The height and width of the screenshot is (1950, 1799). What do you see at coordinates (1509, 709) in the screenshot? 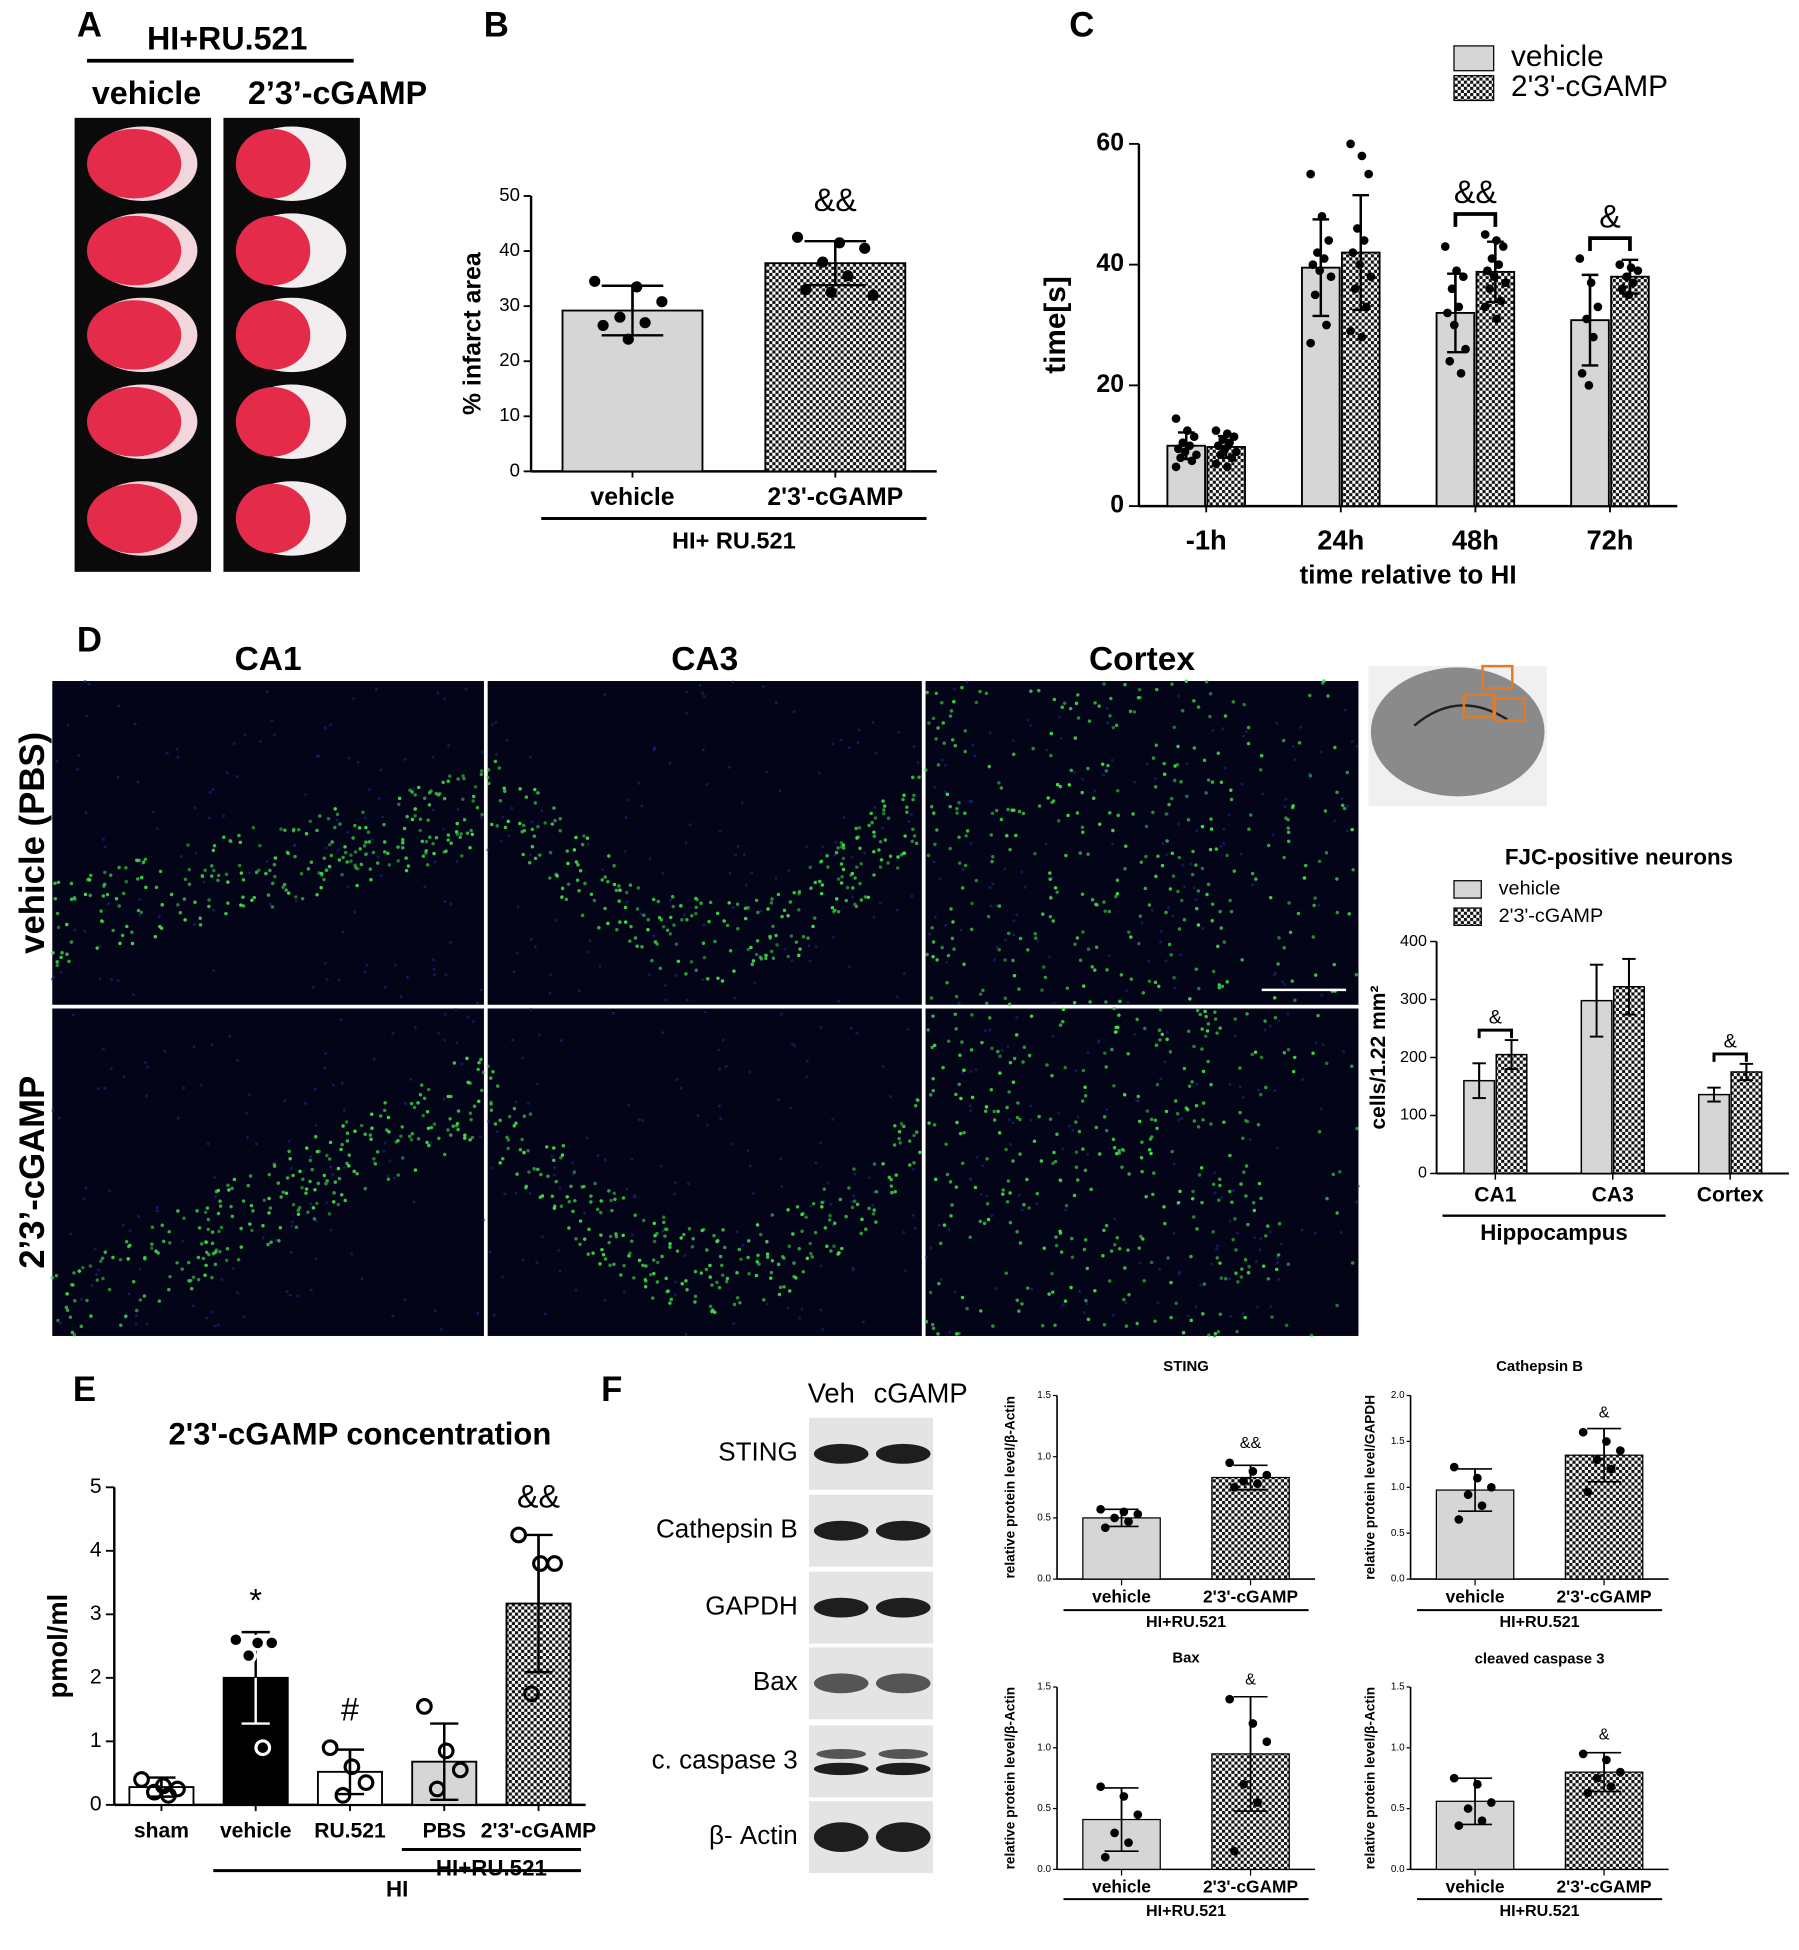
I see `roi-box` at bounding box center [1509, 709].